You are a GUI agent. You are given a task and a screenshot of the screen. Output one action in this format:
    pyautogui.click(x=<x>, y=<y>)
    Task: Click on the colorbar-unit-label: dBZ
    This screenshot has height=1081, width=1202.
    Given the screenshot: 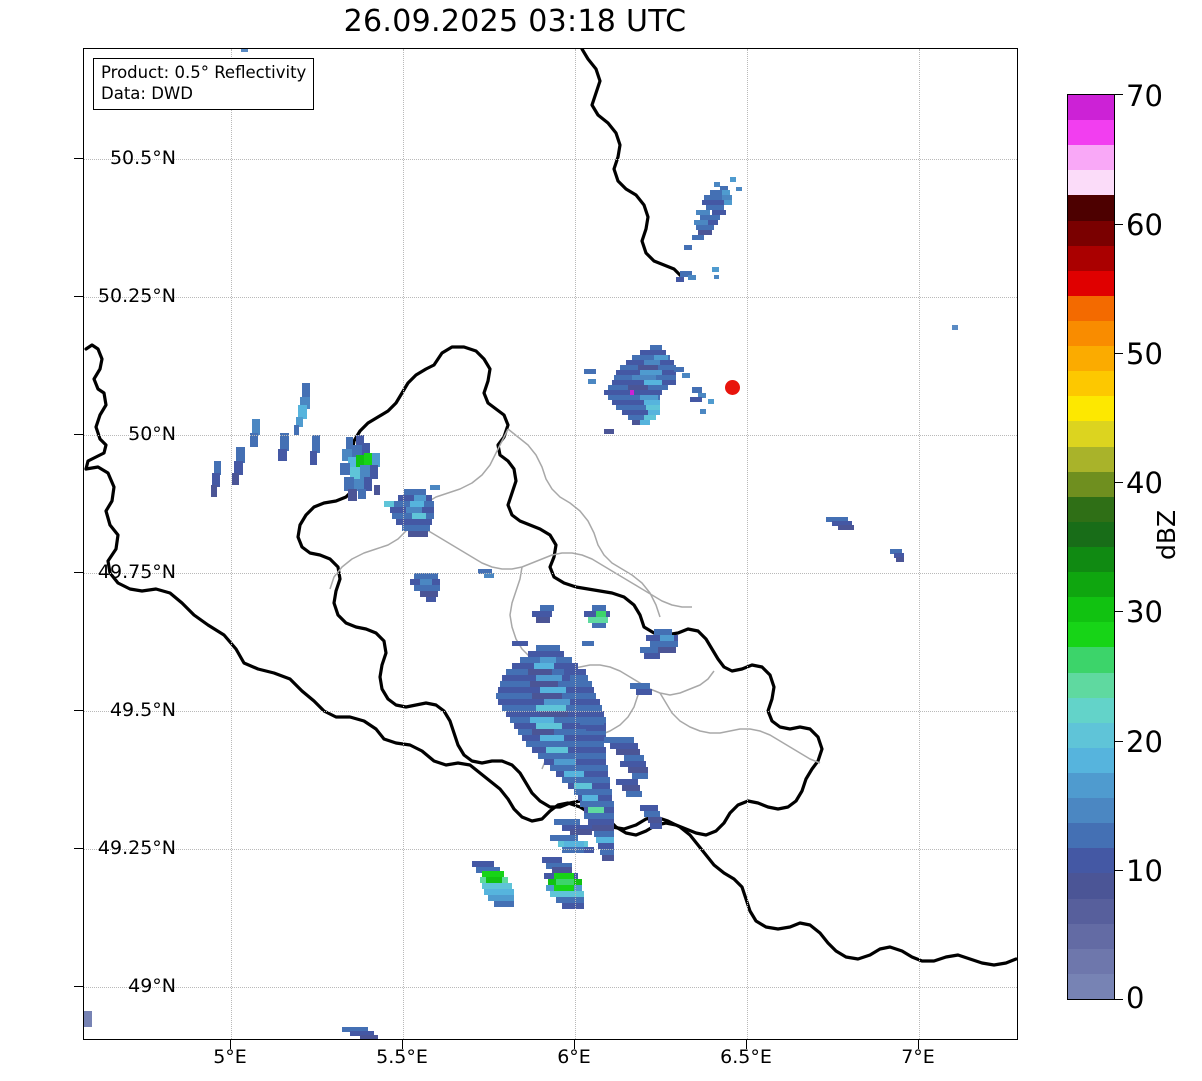 What is the action you would take?
    pyautogui.click(x=1166, y=534)
    